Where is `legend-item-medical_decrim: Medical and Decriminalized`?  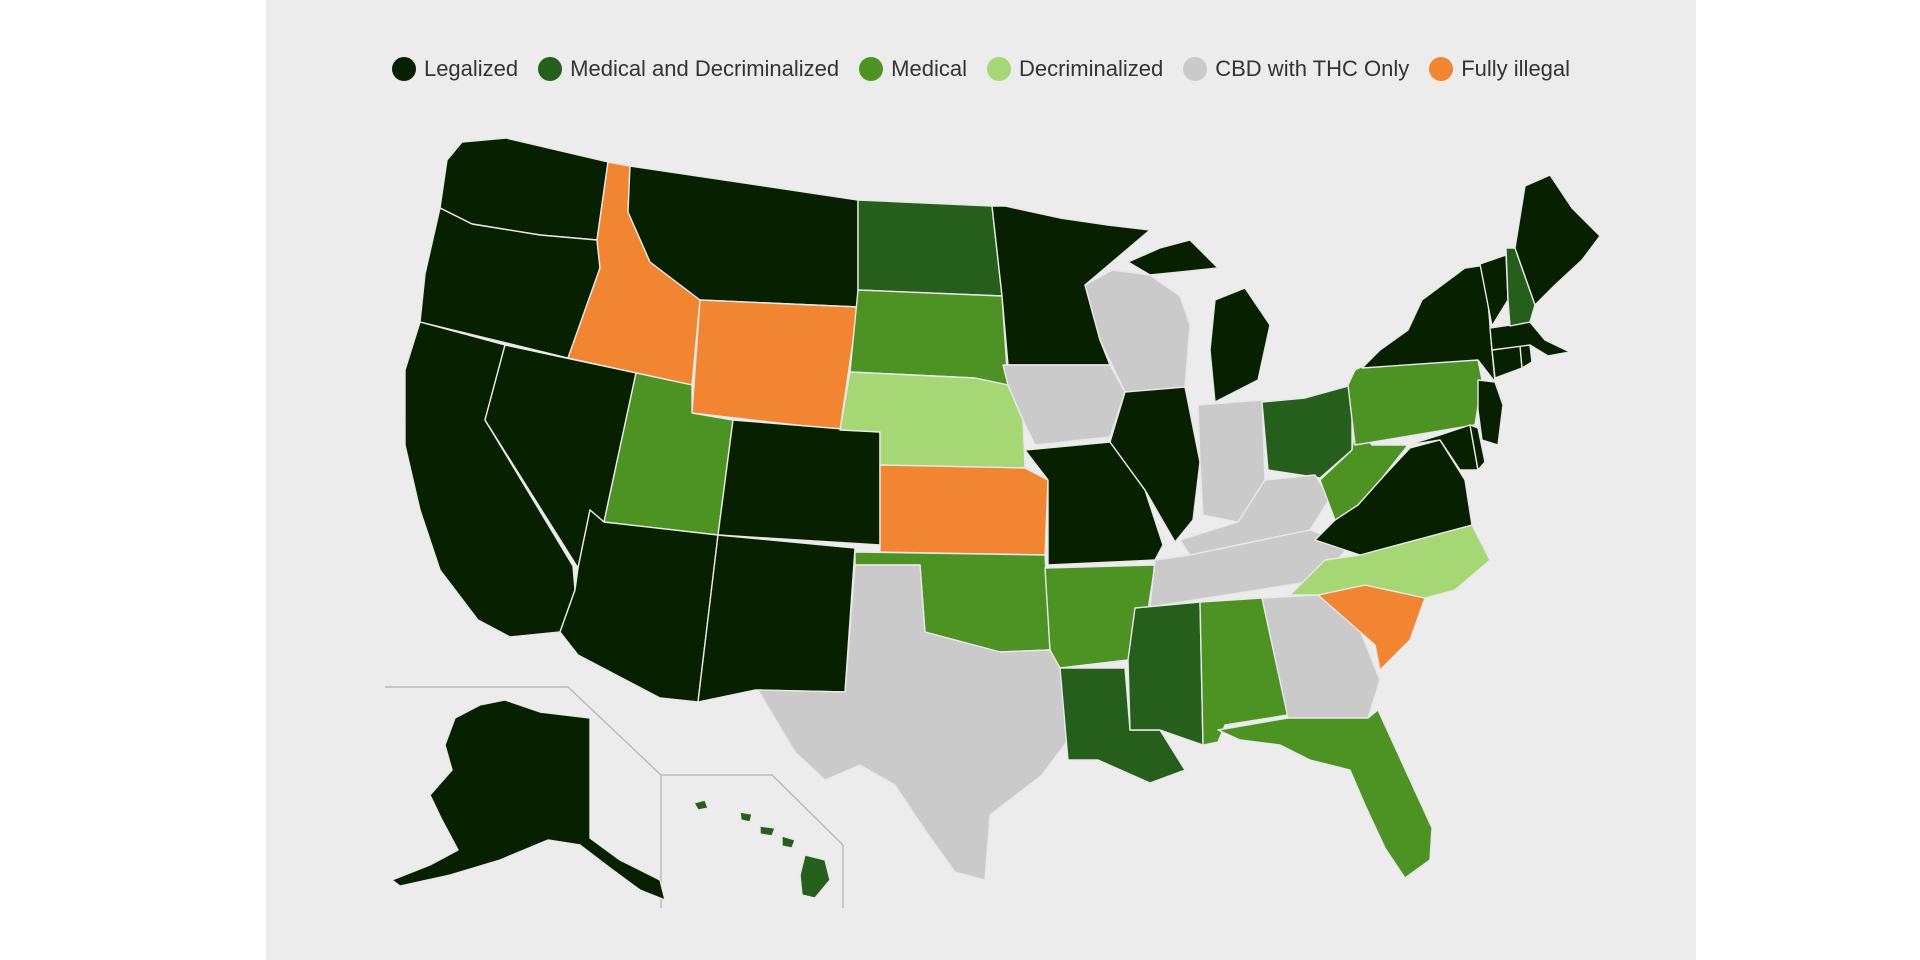 legend-item-medical_decrim: Medical and Decriminalized is located at coordinates (688, 69).